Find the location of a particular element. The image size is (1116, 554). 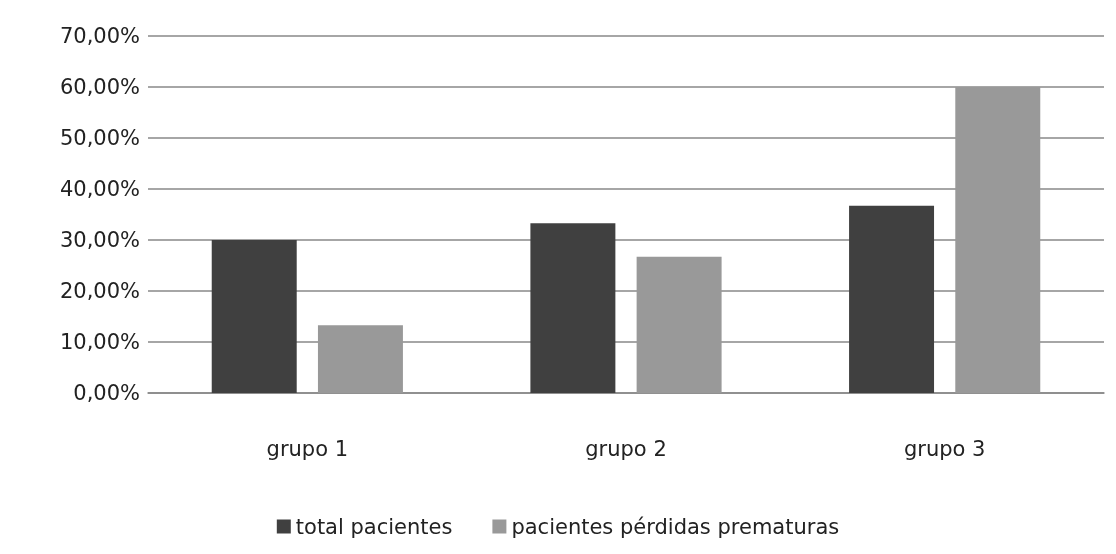

y-tick-label: 10,00% is located at coordinates (99, 342).